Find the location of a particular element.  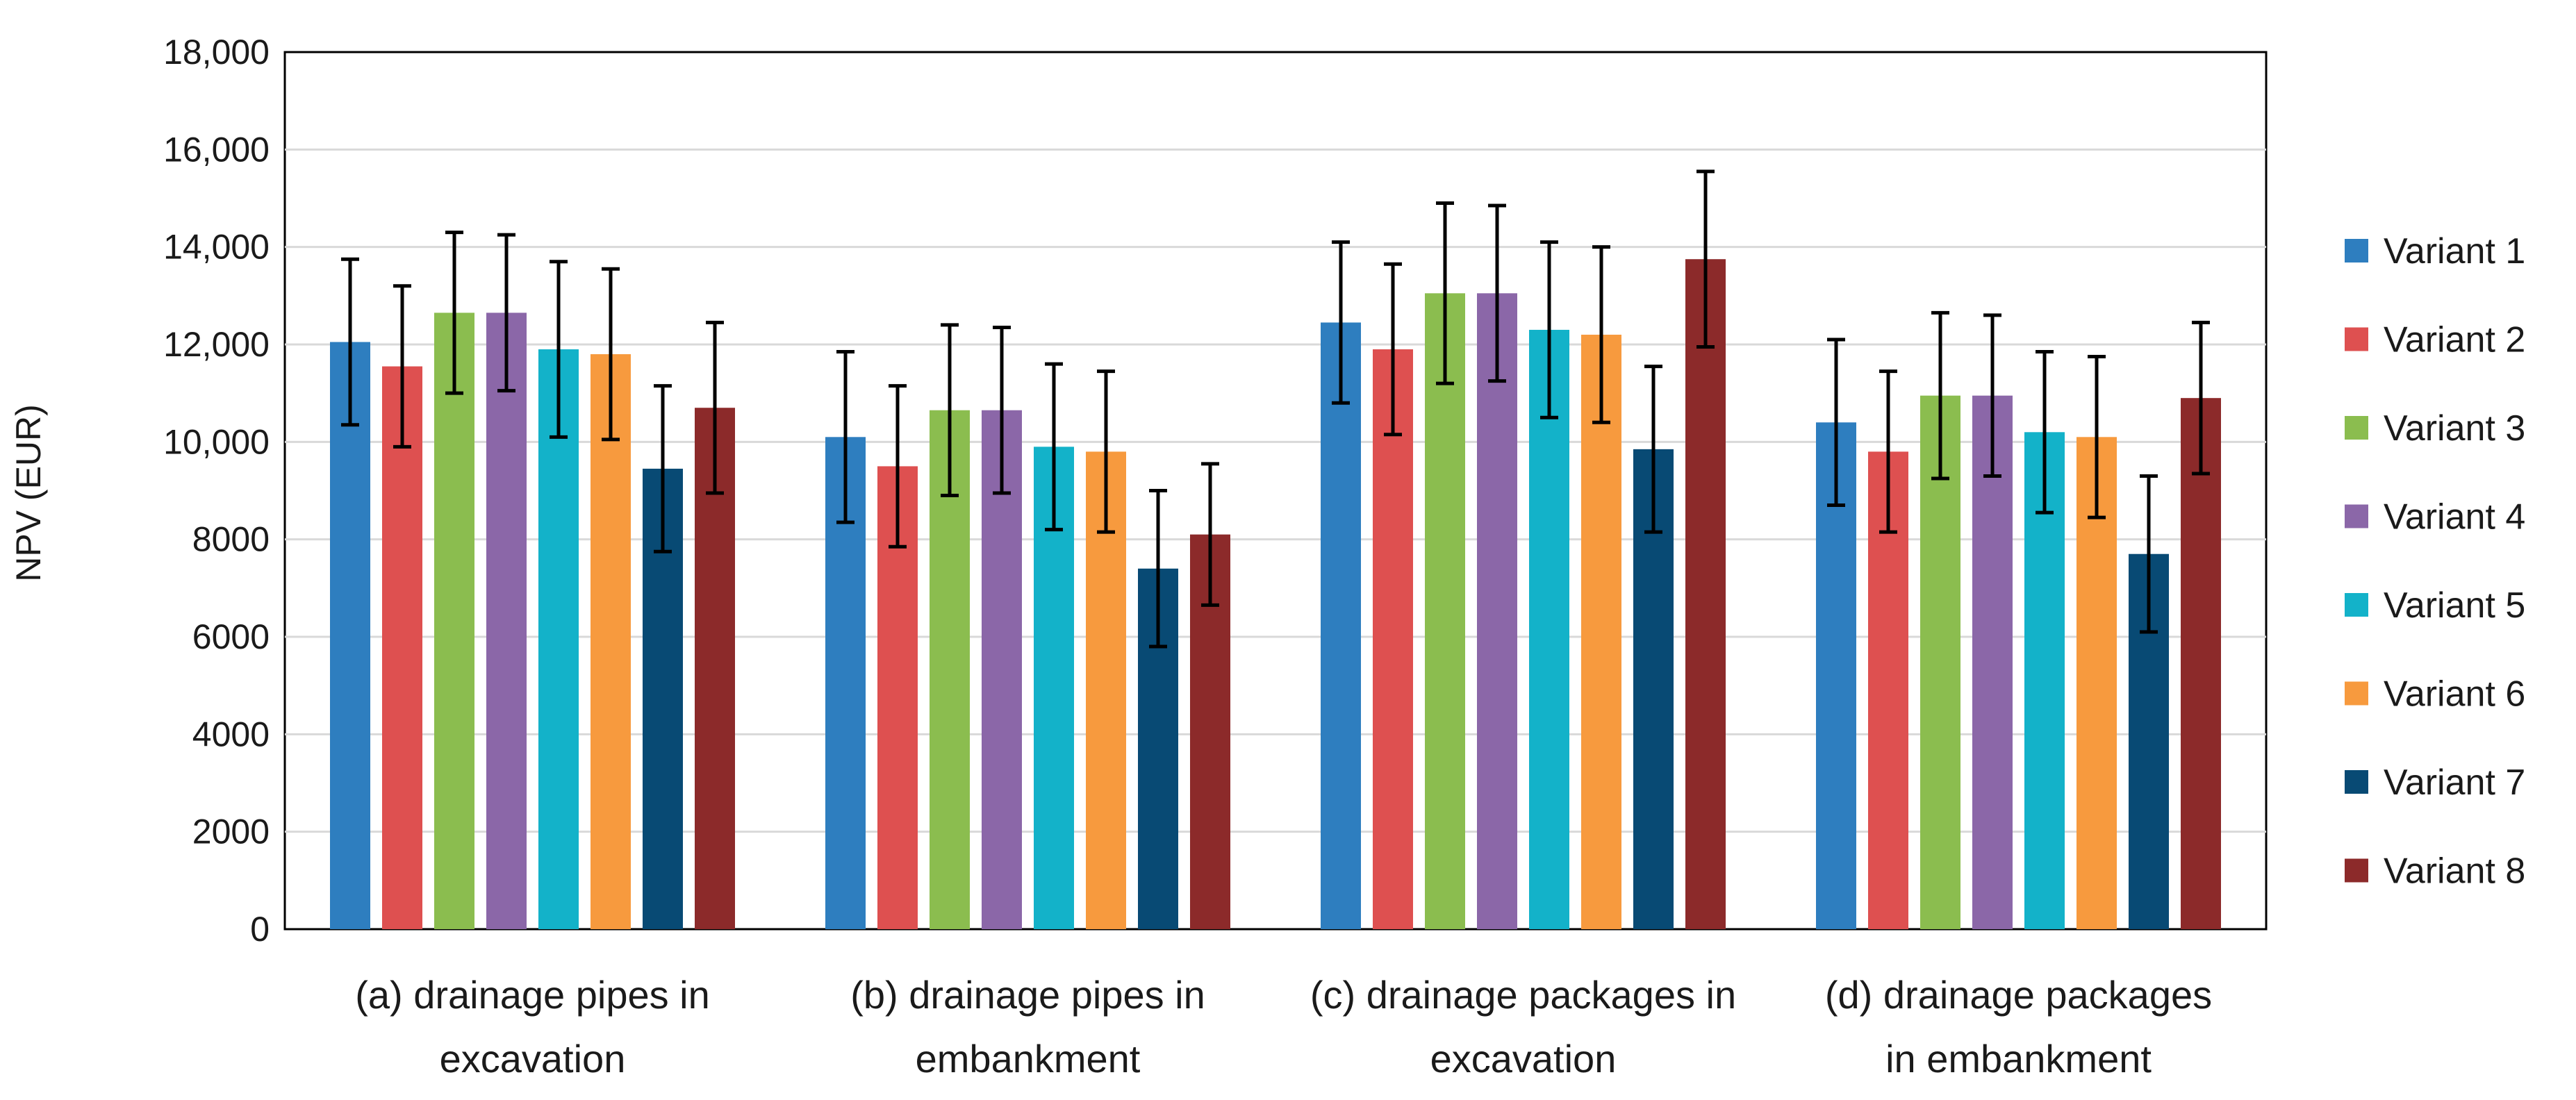

legend-item-variant-4: Variant 4 is located at coordinates (2435, 517).